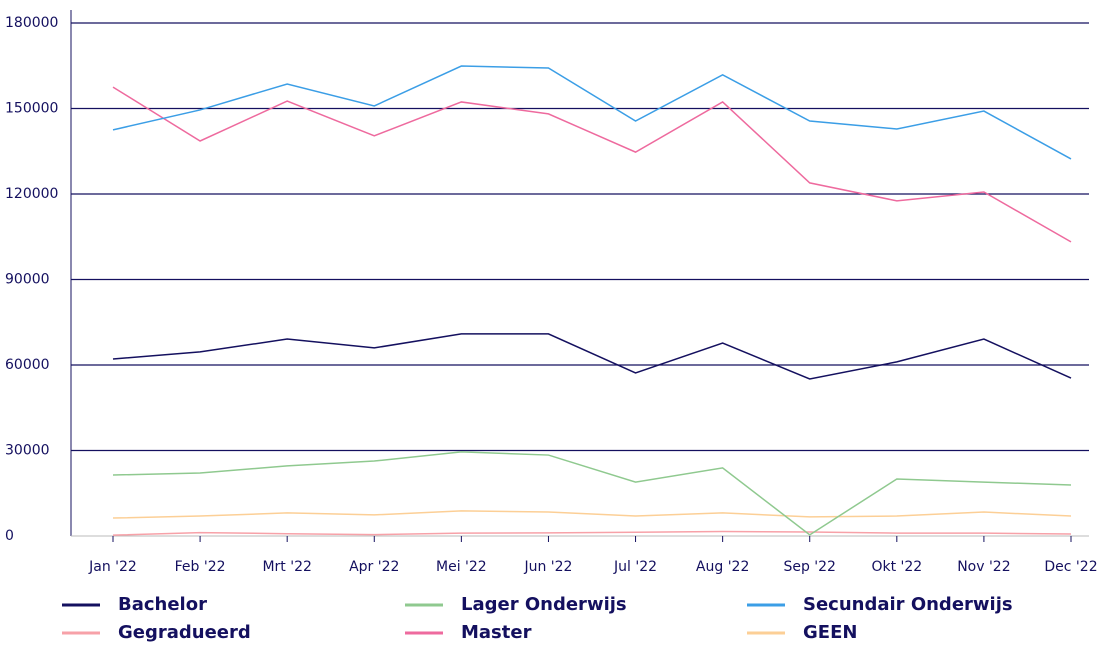  What do you see at coordinates (544, 604) in the screenshot?
I see `legend-text: Lager Onderwijs` at bounding box center [544, 604].